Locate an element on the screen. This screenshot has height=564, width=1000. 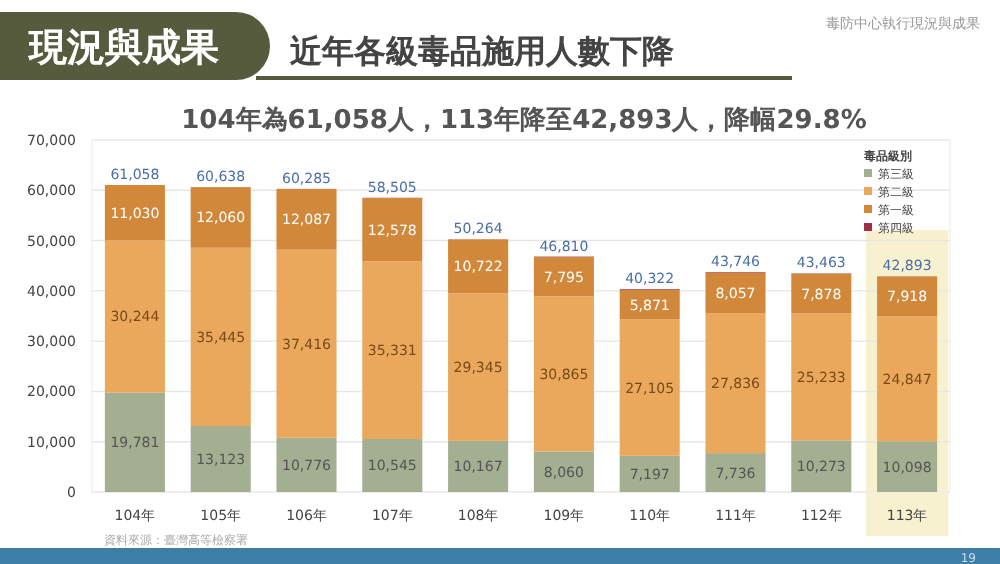
chart-title: 近年各級毒品施用人數下降 is located at coordinates (482, 51).